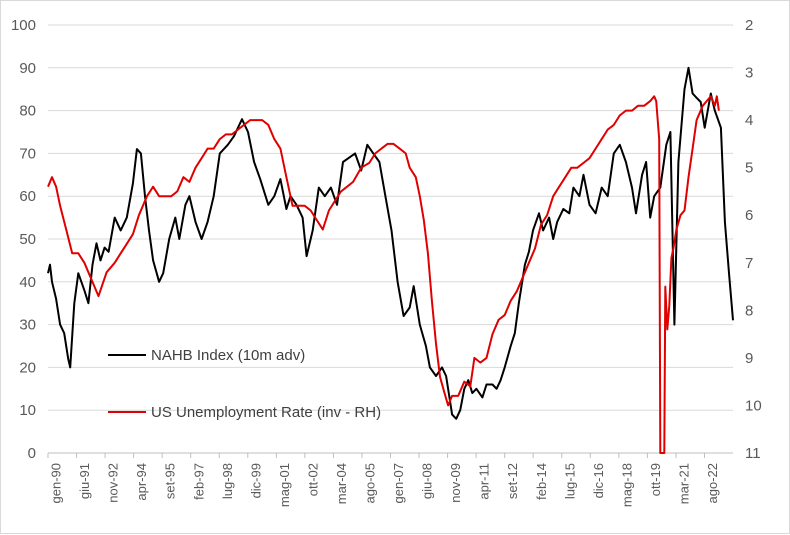  What do you see at coordinates (749, 215) in the screenshot?
I see `right-tick-label: 6` at bounding box center [749, 215].